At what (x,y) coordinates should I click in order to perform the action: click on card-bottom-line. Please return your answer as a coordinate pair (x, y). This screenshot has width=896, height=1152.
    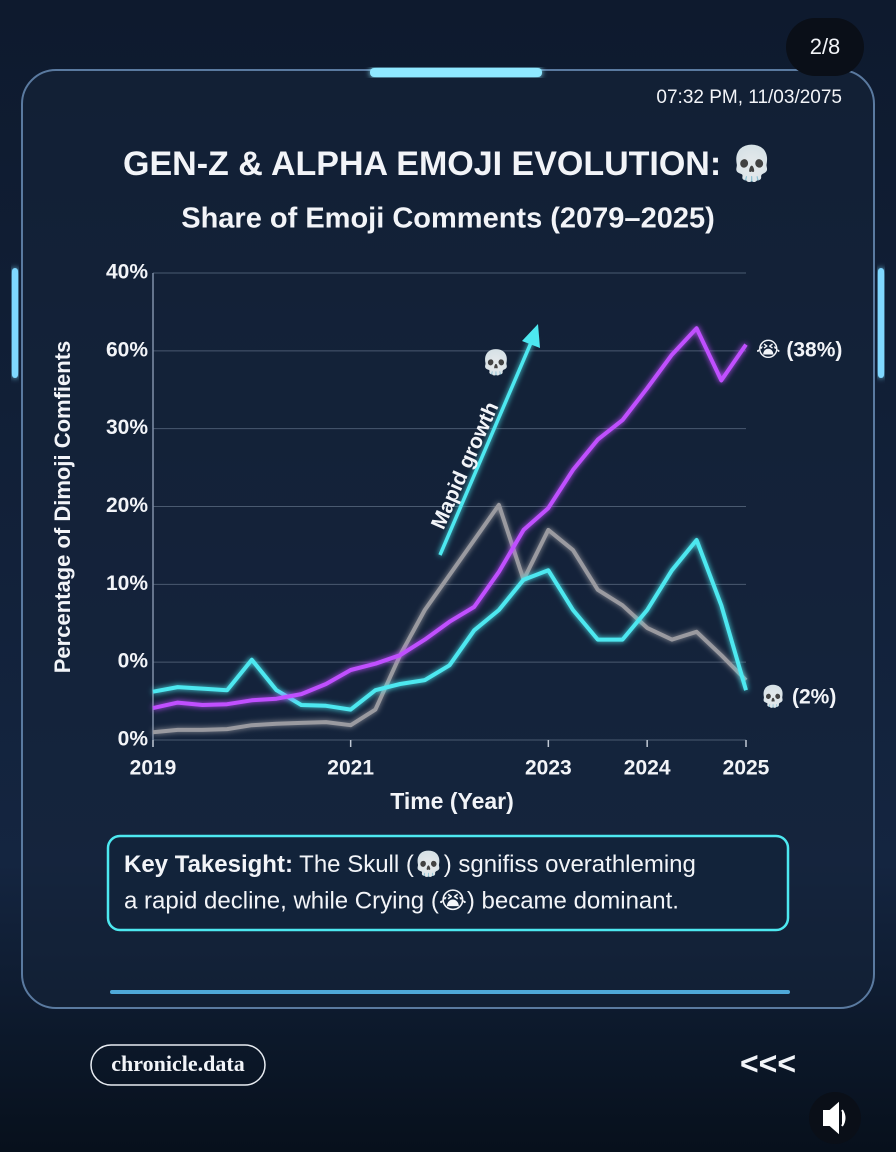
    Looking at the image, I should click on (450, 992).